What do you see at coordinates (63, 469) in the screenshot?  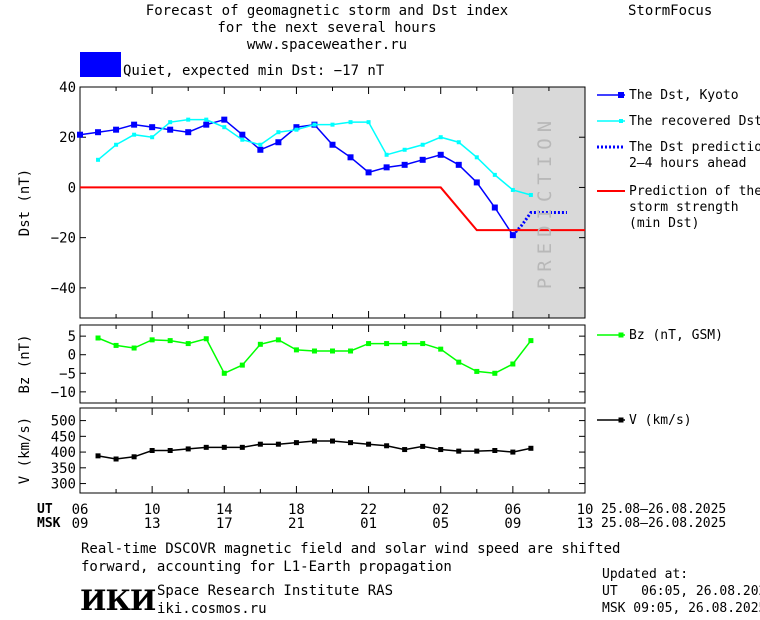 I see `y-tick-label: 350` at bounding box center [63, 469].